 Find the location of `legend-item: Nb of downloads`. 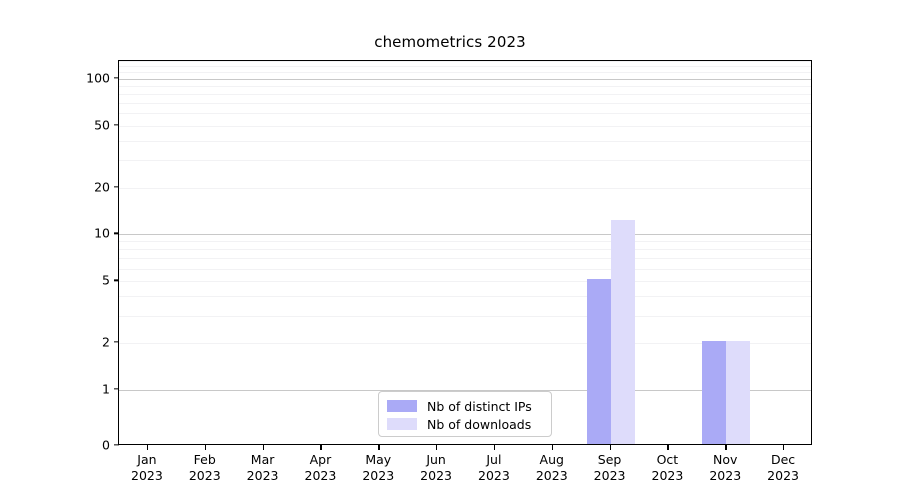

legend-item: Nb of downloads is located at coordinates (465, 424).